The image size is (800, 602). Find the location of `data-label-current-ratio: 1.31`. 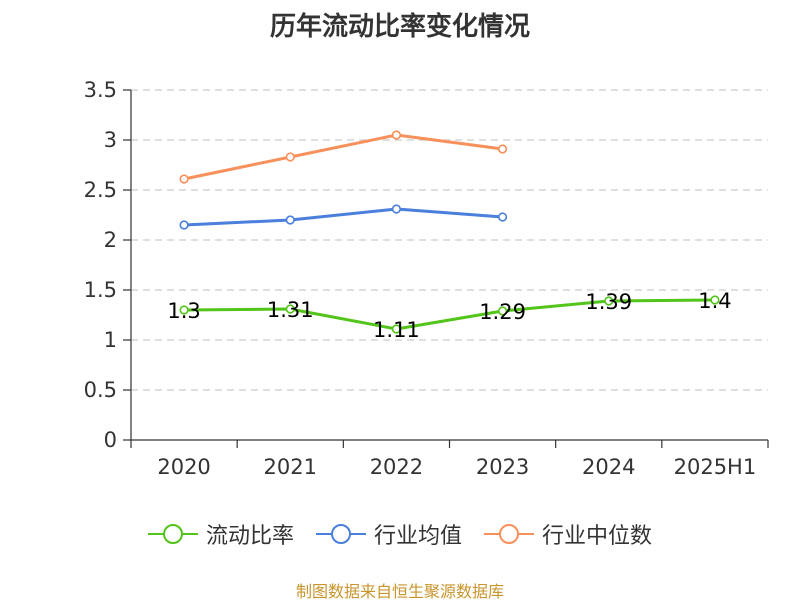

data-label-current-ratio: 1.31 is located at coordinates (290, 310).